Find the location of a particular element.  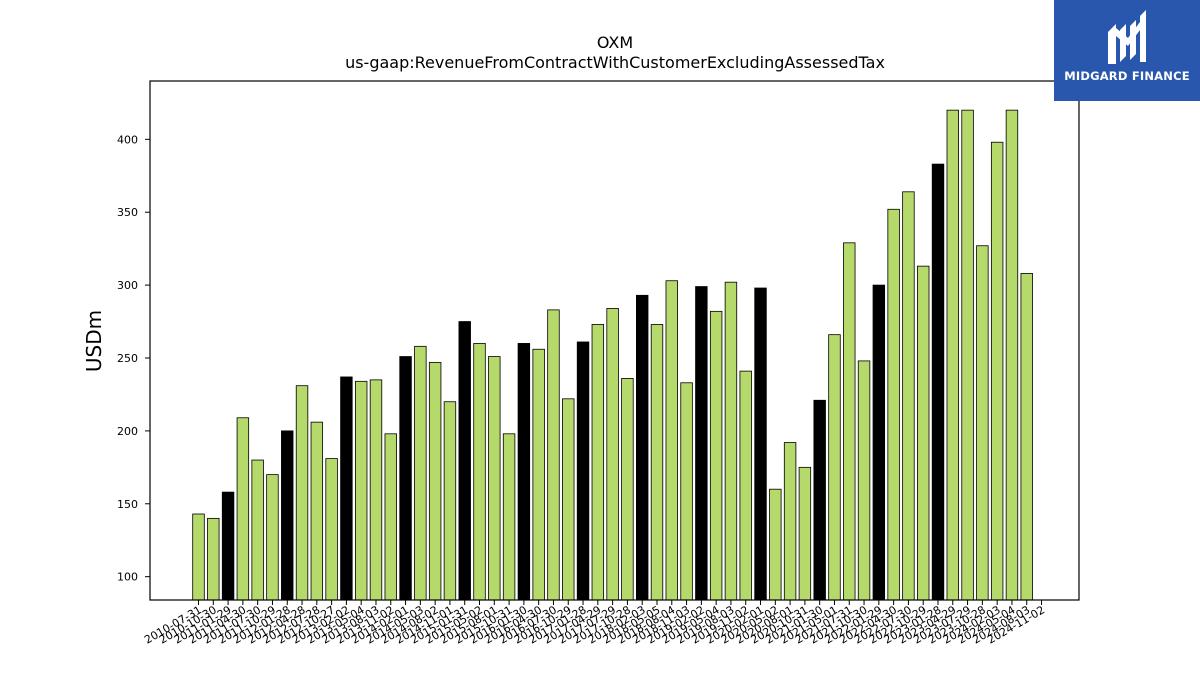

y-tick-label: 400 is located at coordinates (127, 139).